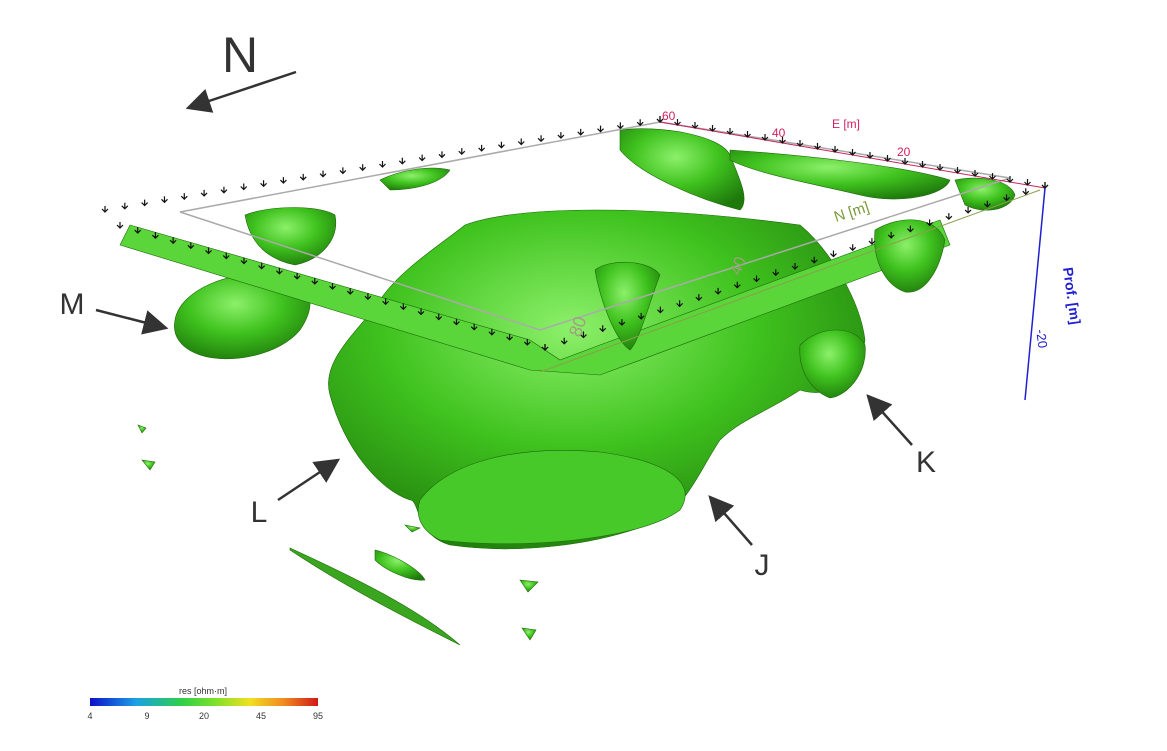 This screenshot has width=1167, height=751. Describe the element at coordinates (89, 716) in the screenshot. I see `colorbar-tick: 4` at that location.